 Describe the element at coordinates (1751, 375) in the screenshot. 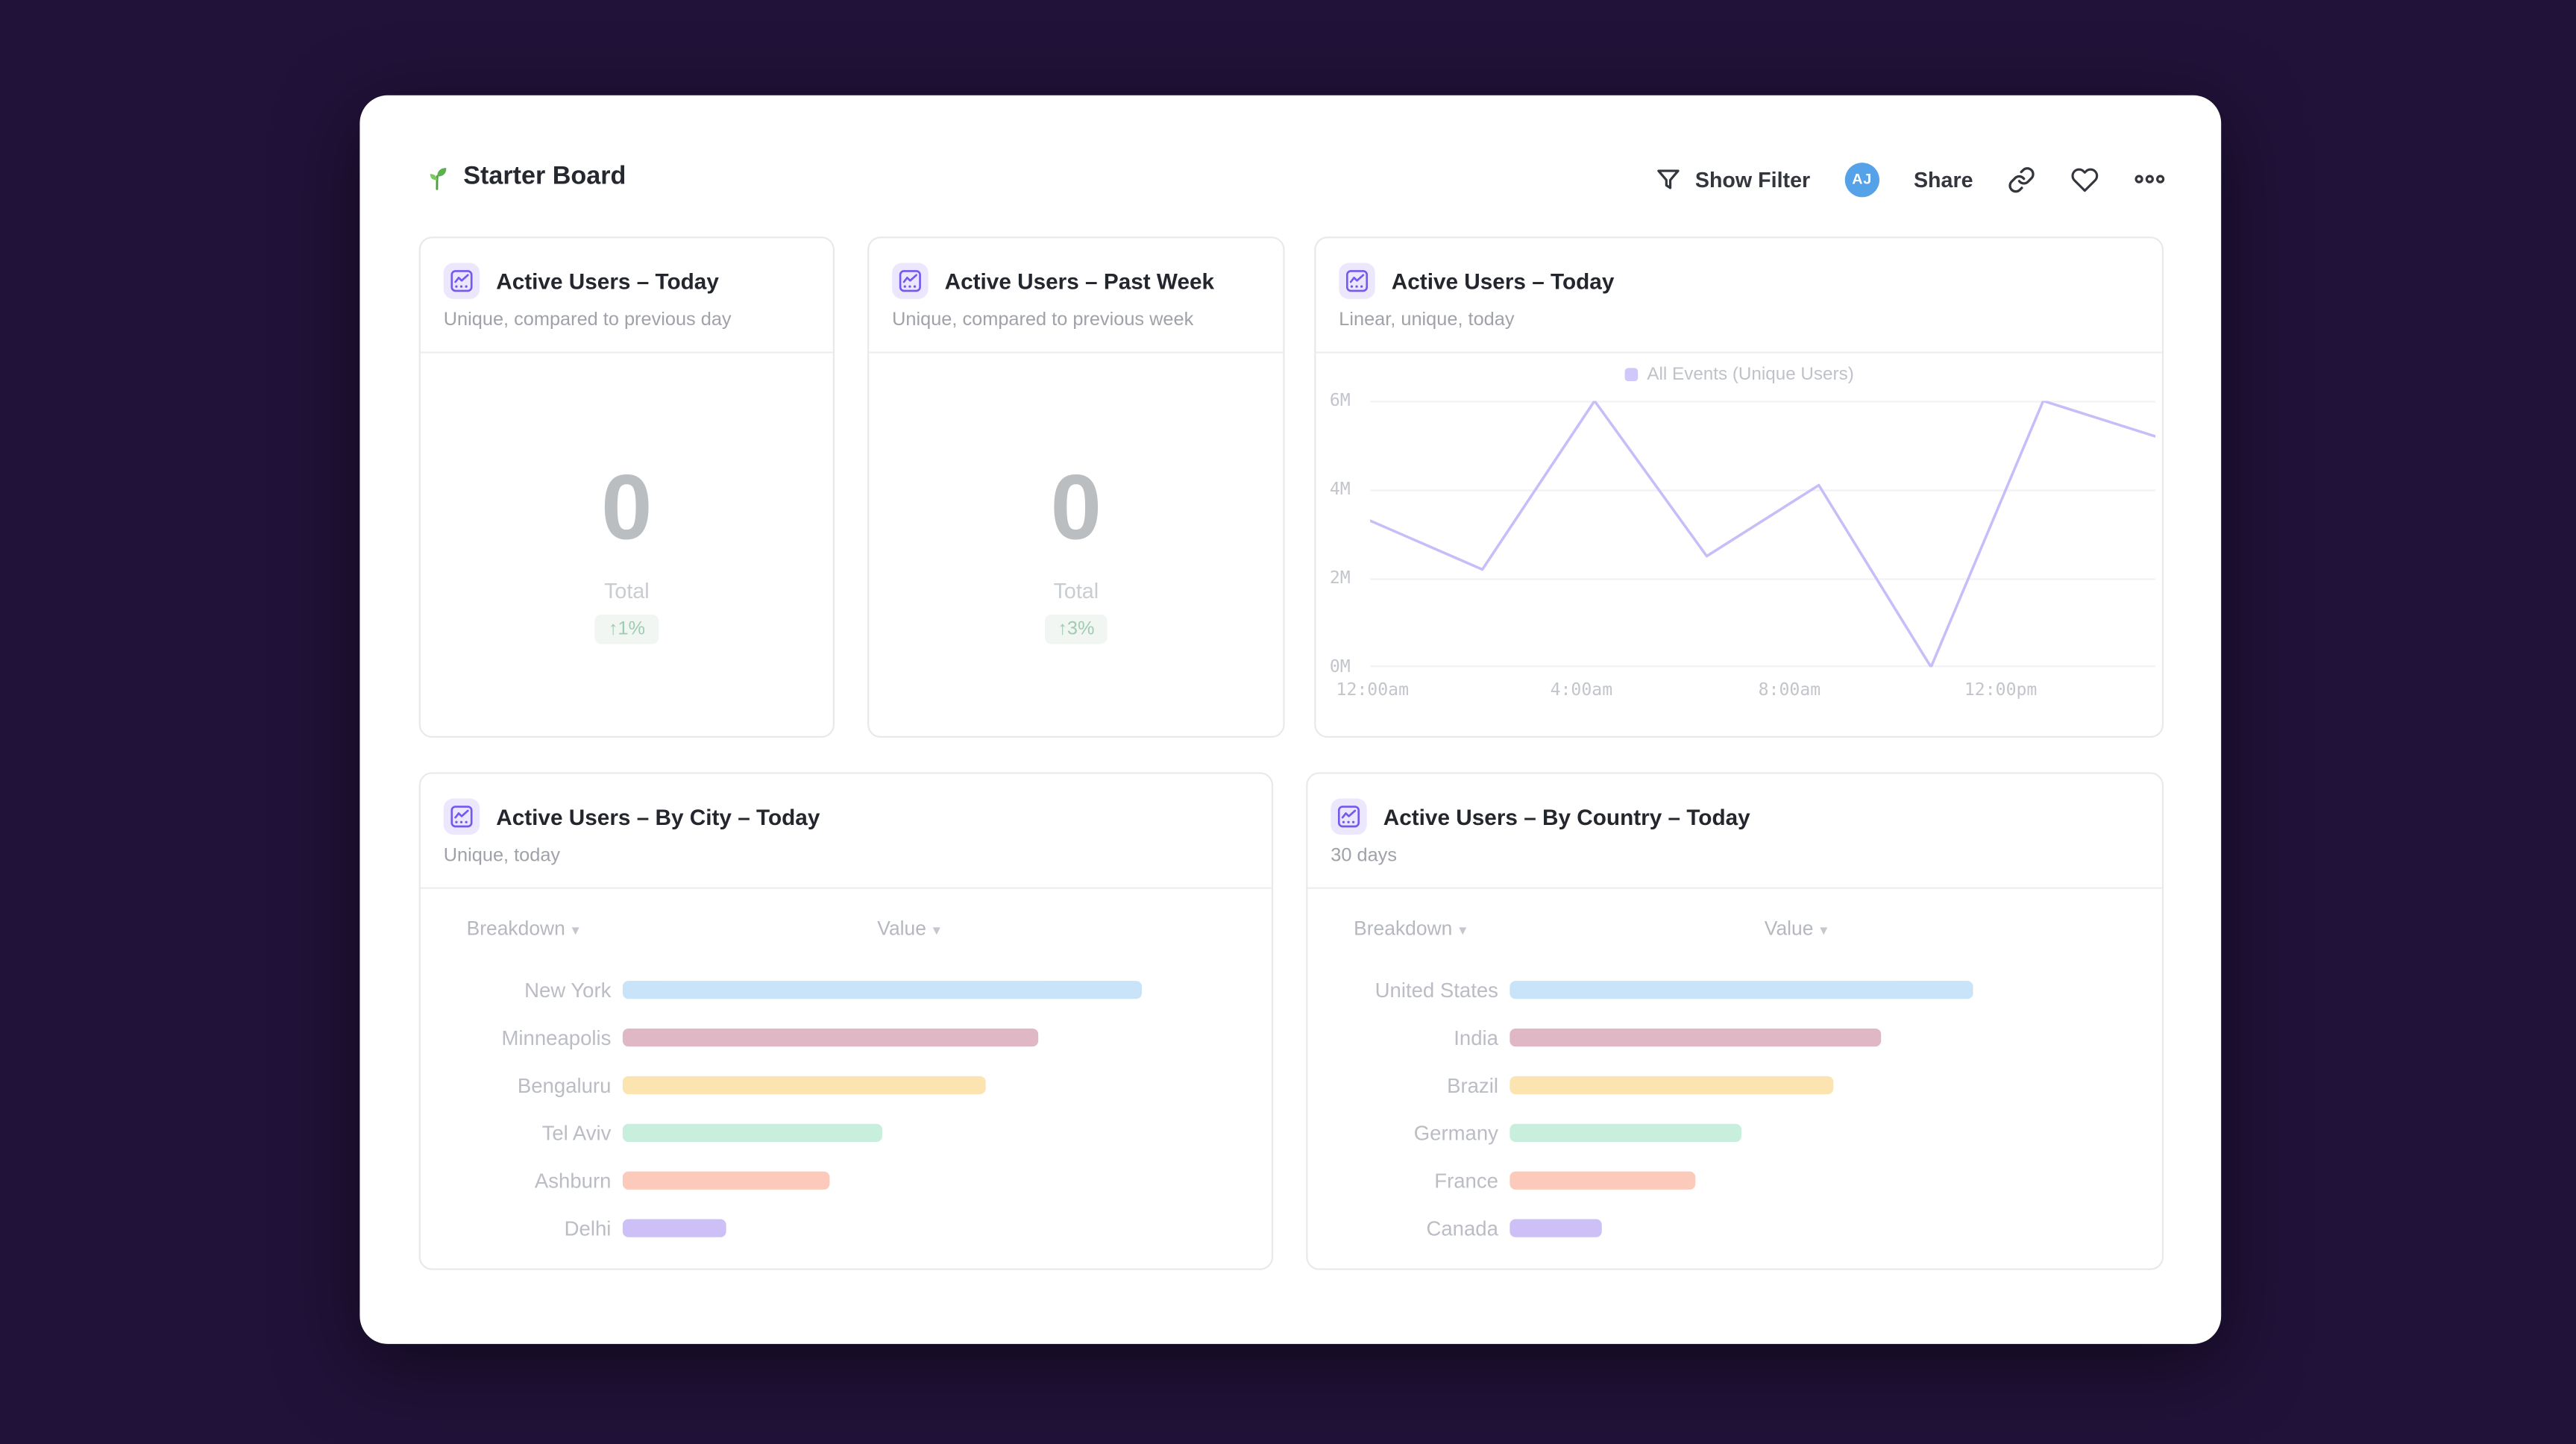

I see `legend-label: All Events (Unique Users)` at that location.